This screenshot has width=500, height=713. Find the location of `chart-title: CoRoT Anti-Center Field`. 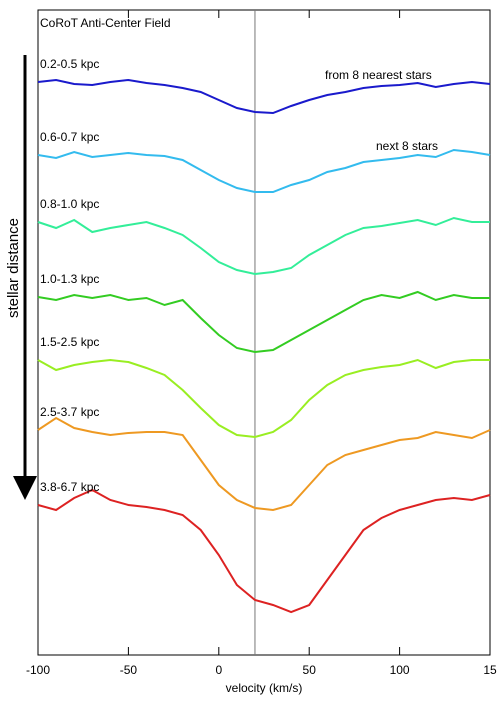

chart-title: CoRoT Anti-Center Field is located at coordinates (105, 23).